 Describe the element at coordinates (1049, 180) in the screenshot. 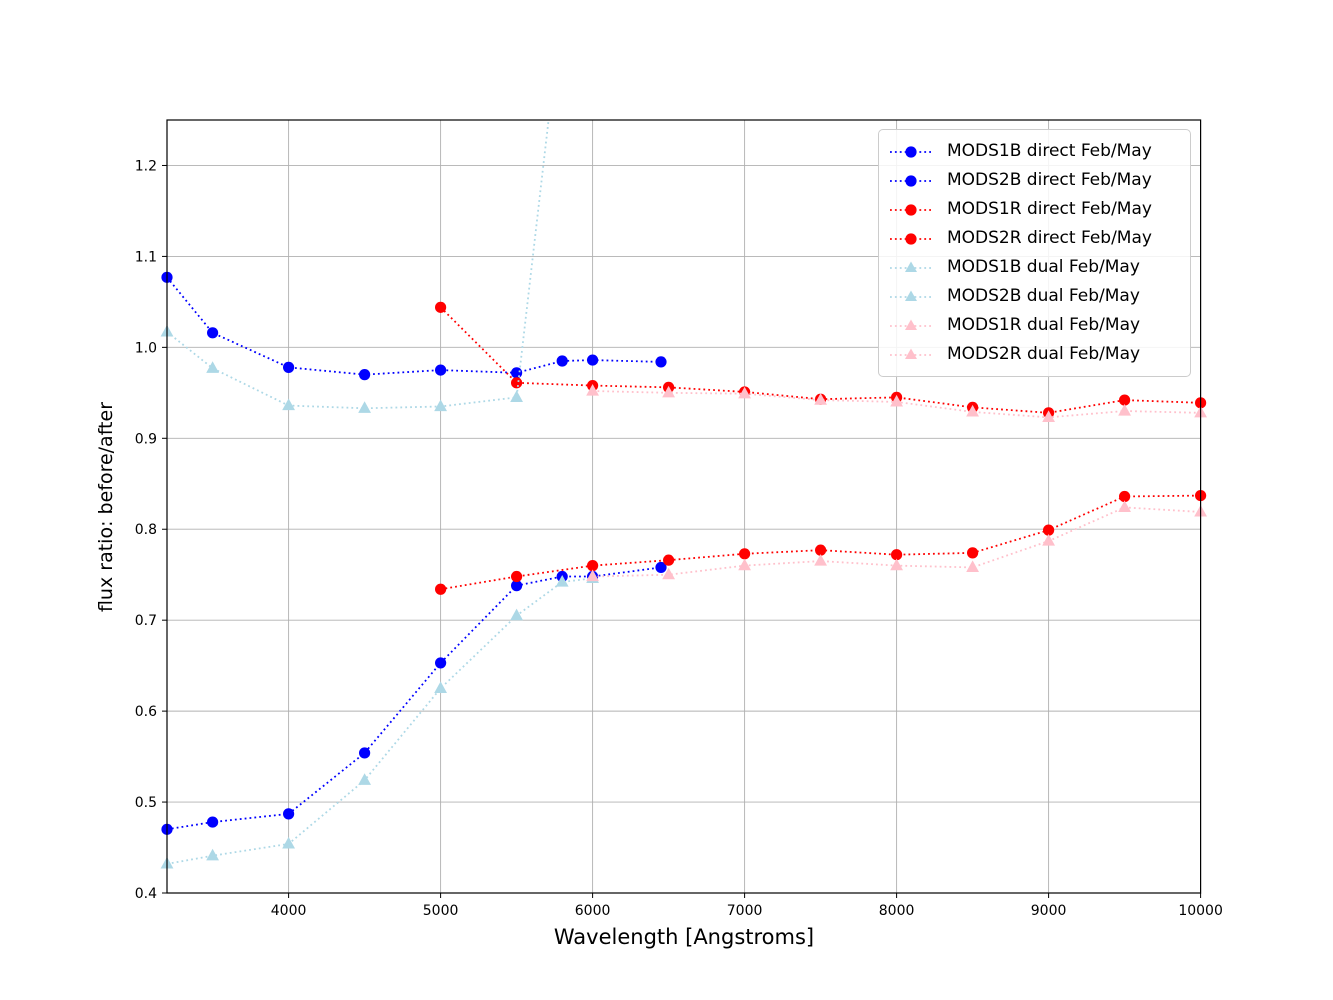

I see `legend-label: MODS2B direct Feb/May` at that location.